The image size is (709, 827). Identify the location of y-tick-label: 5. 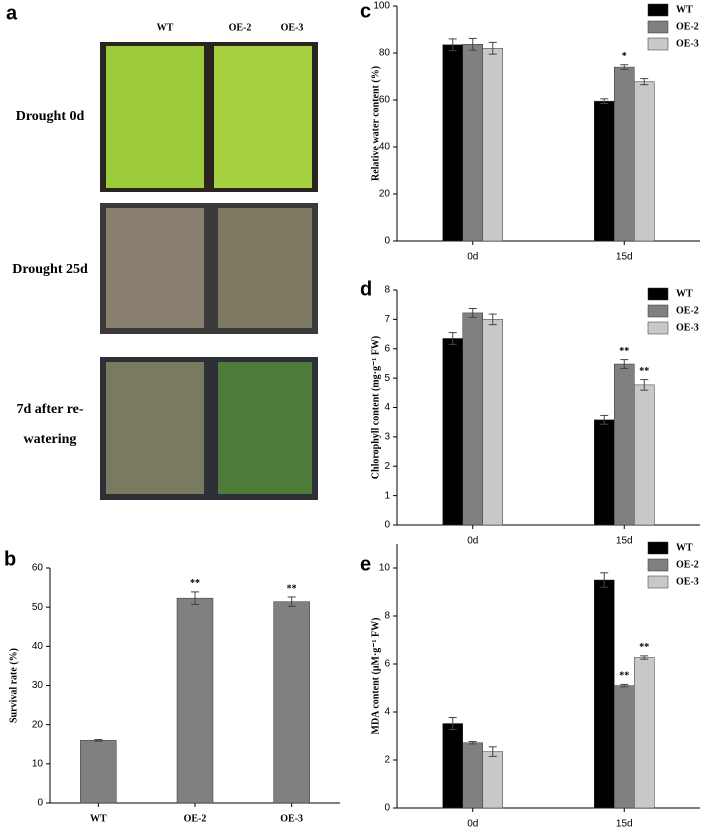
(387, 378).